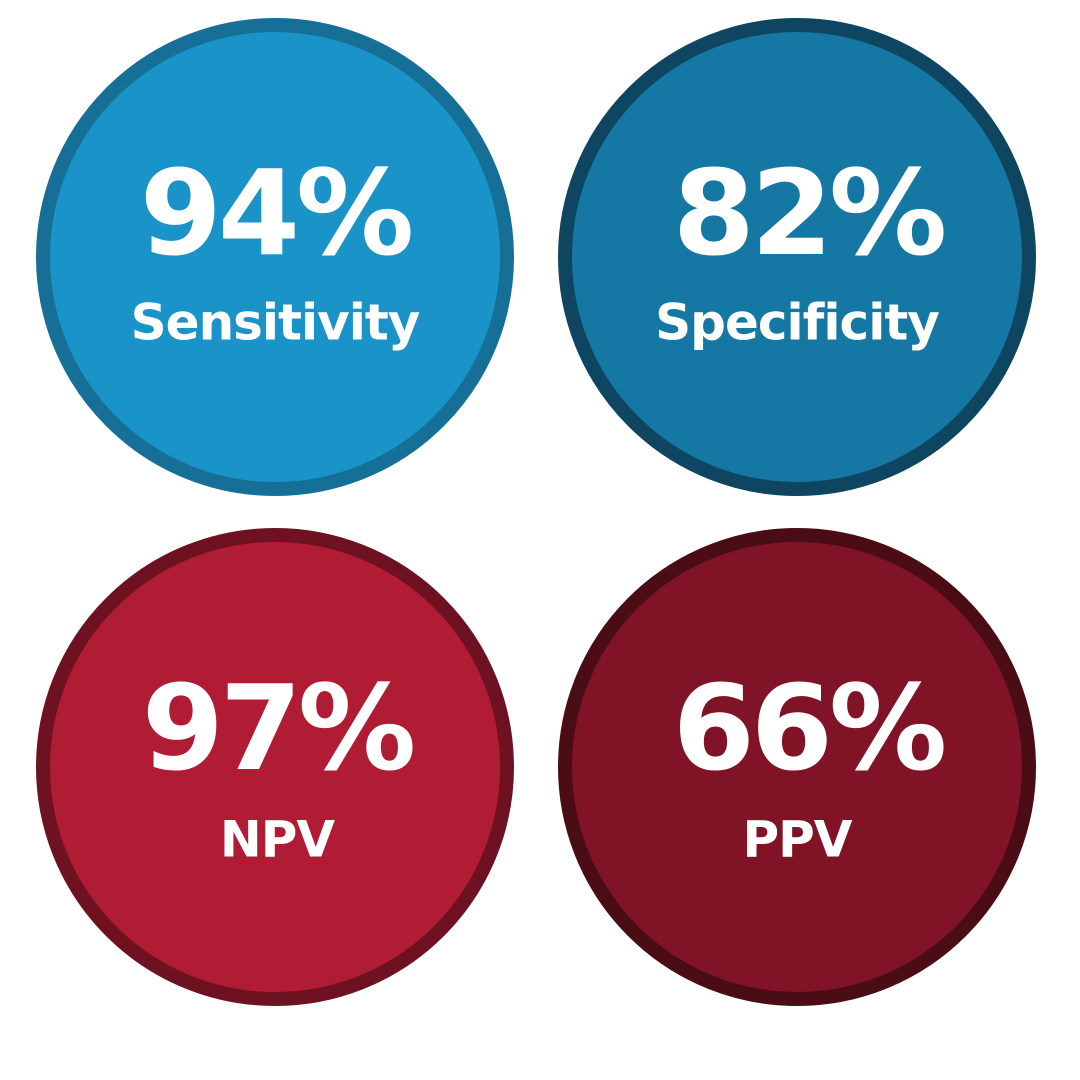  Describe the element at coordinates (275, 213) in the screenshot. I see `stat-value: 94%` at that location.